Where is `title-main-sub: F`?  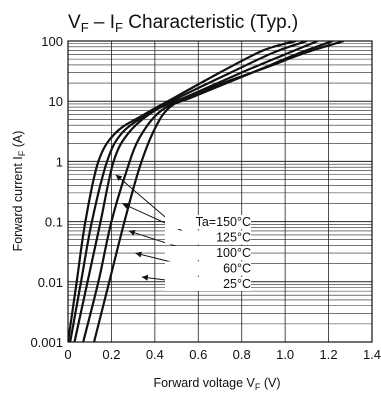
title-main-sub: F is located at coordinates (85, 27).